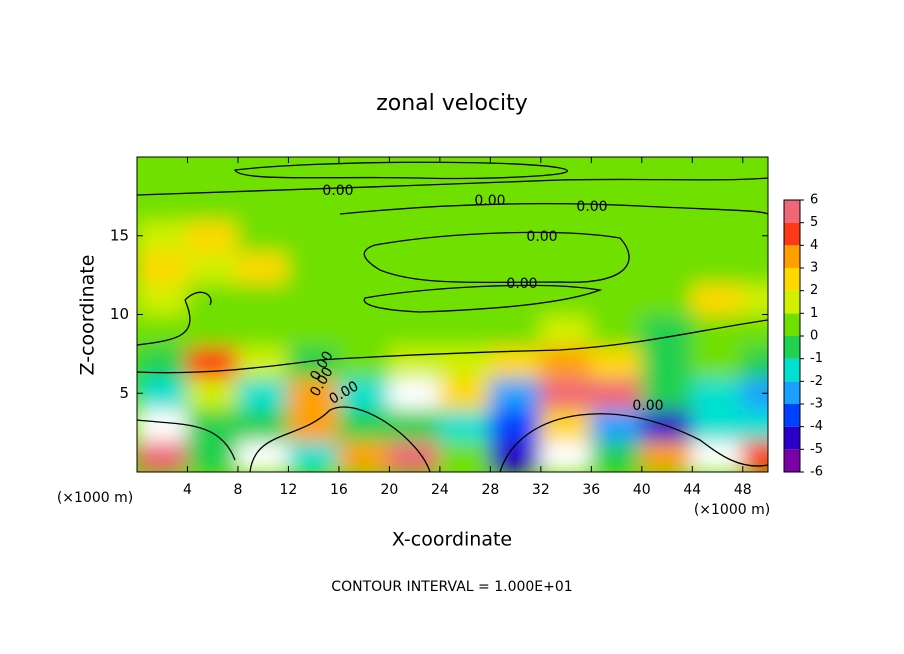  I want to click on colorbar-tick-label: 1, so click(814, 313).